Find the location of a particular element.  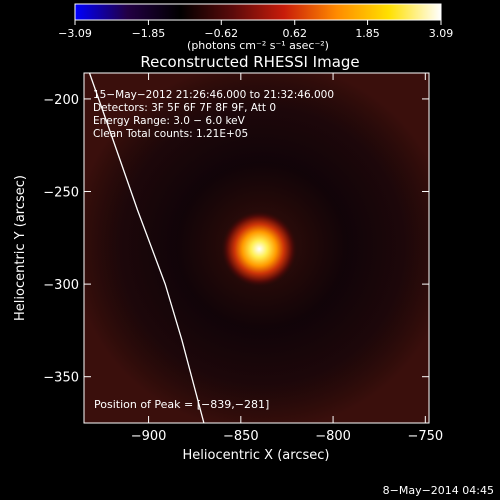

info-line: 15−May−2012 21:26:46.000 to 21:32:46.000 is located at coordinates (213, 95).